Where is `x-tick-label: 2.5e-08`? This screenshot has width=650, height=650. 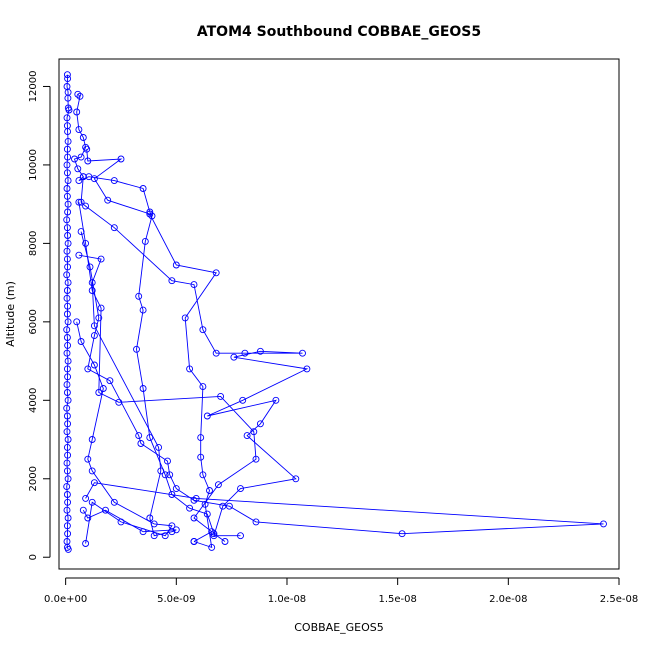
x-tick-label: 2.5e-08 is located at coordinates (619, 599).